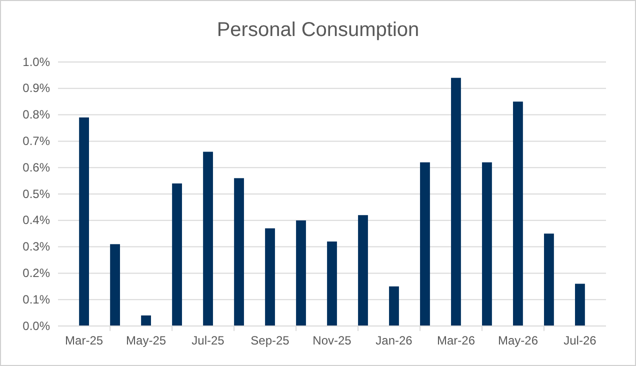  Describe the element at coordinates (146, 341) in the screenshot. I see `x-tick-label: May-25` at that location.